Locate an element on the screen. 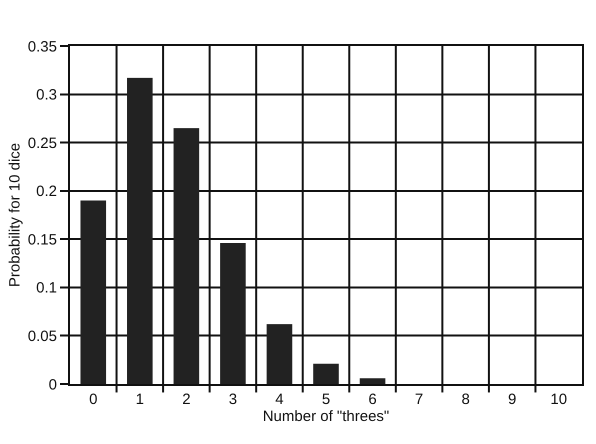  x-tick-label: 8 is located at coordinates (465, 399).